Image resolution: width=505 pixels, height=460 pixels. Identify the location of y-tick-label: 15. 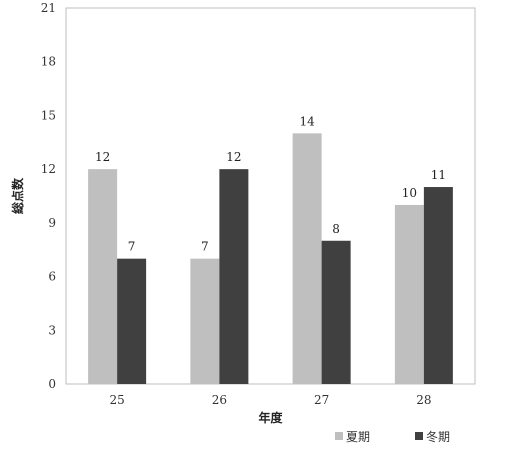
(48, 115).